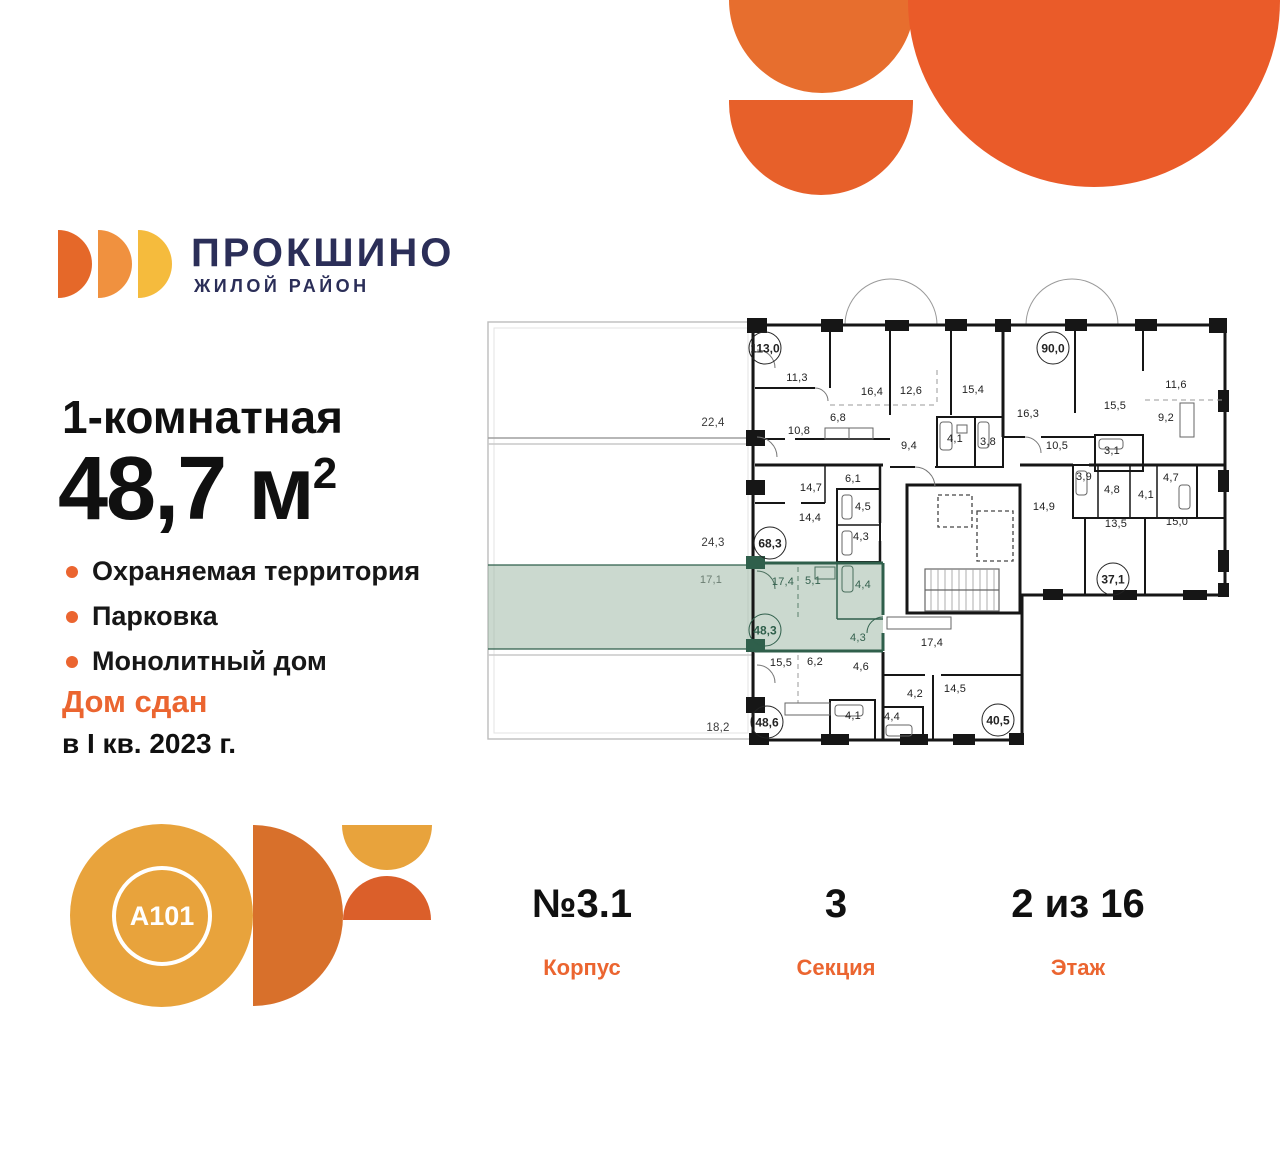  I want to click on decor-semicircle-small-top, so click(822, 46).